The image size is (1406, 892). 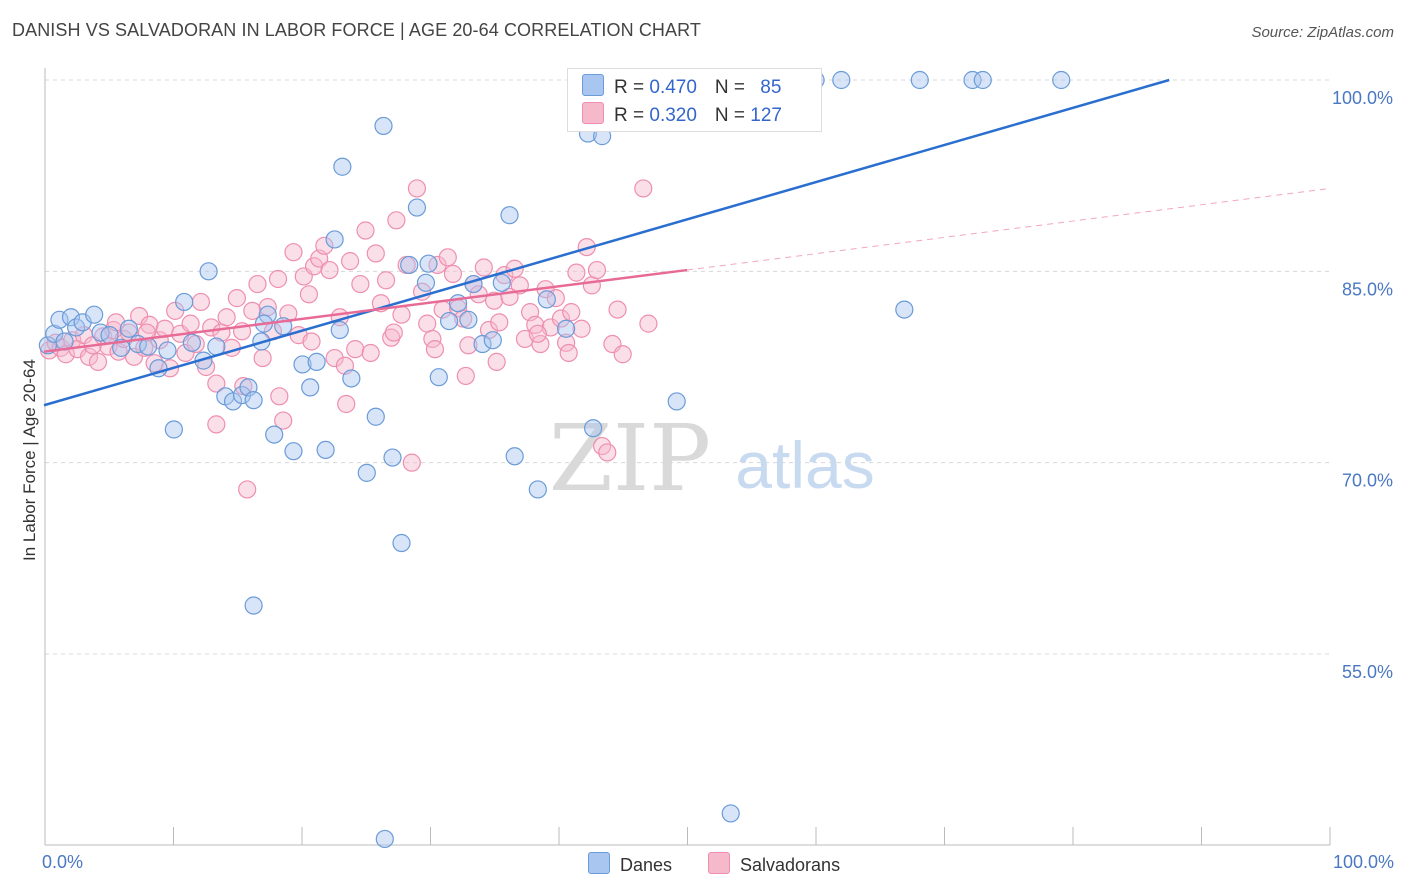 I want to click on watermark-atlas: atlas, so click(x=804, y=465).